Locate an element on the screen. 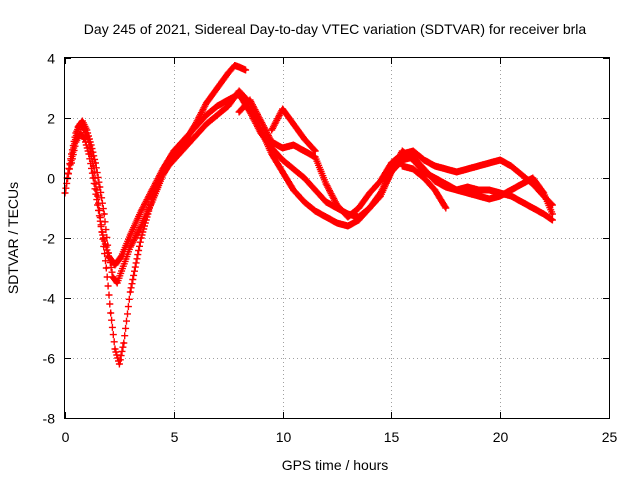  x-axis-label: GPS time / hours is located at coordinates (335, 465).